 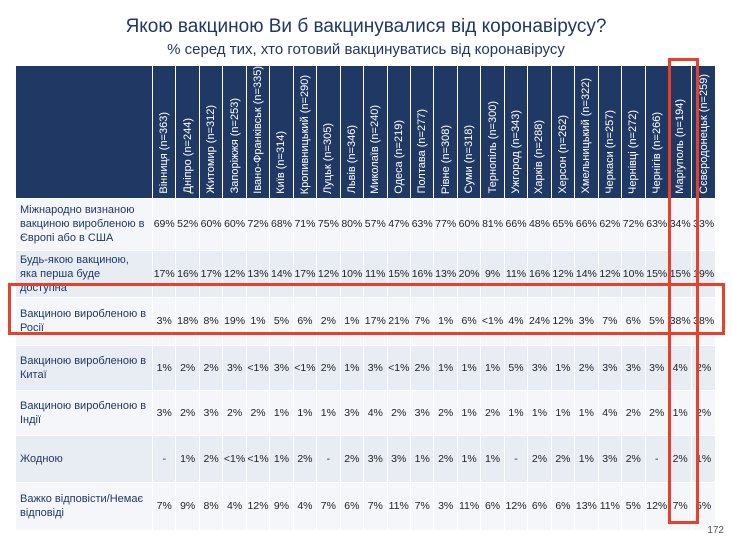 What do you see at coordinates (469, 224) in the screenshot?
I see `cell: 60%` at bounding box center [469, 224].